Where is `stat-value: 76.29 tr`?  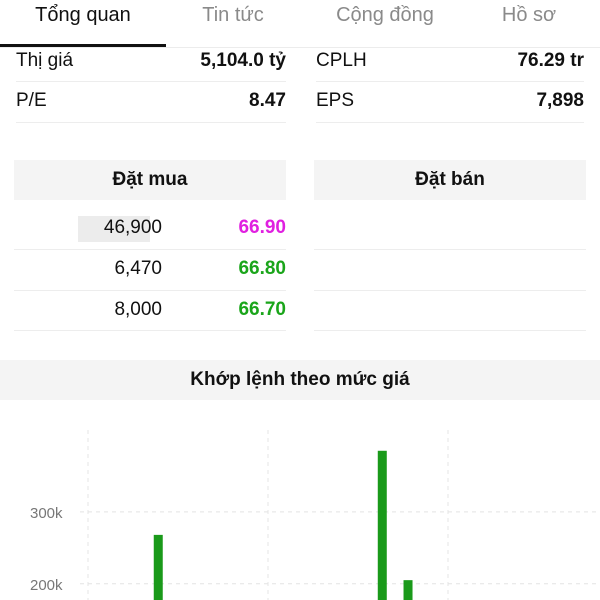
stat-value: 76.29 tr is located at coordinates (550, 60).